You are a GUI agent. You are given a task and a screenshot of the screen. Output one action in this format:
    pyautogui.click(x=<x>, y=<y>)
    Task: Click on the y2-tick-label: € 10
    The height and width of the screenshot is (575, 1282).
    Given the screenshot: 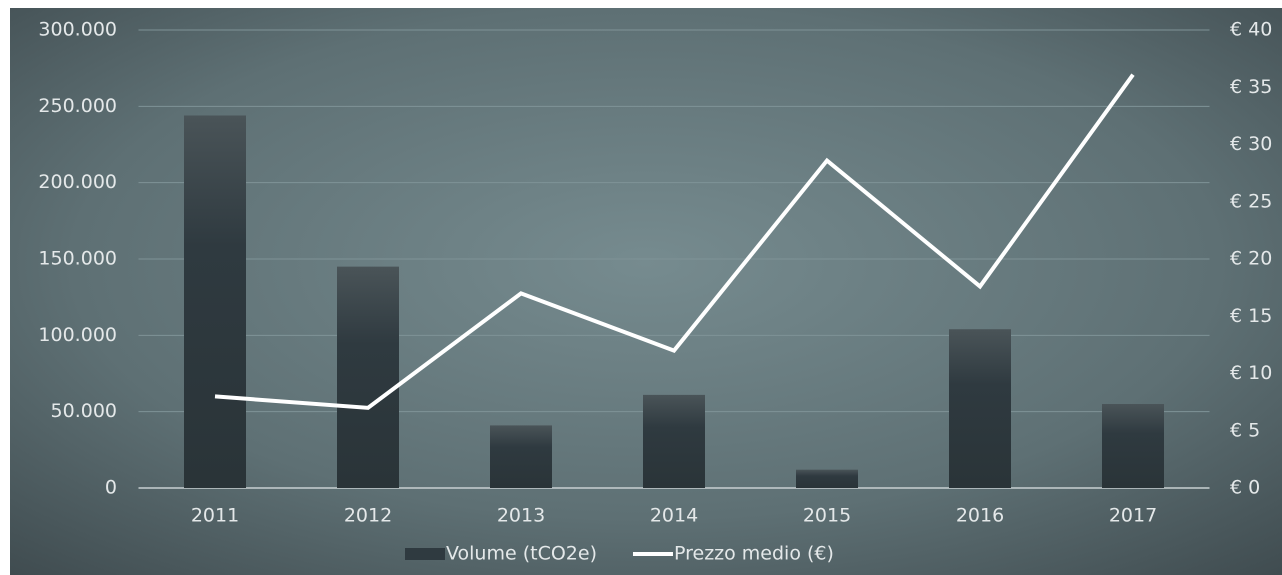 What is the action you would take?
    pyautogui.click(x=1251, y=373)
    